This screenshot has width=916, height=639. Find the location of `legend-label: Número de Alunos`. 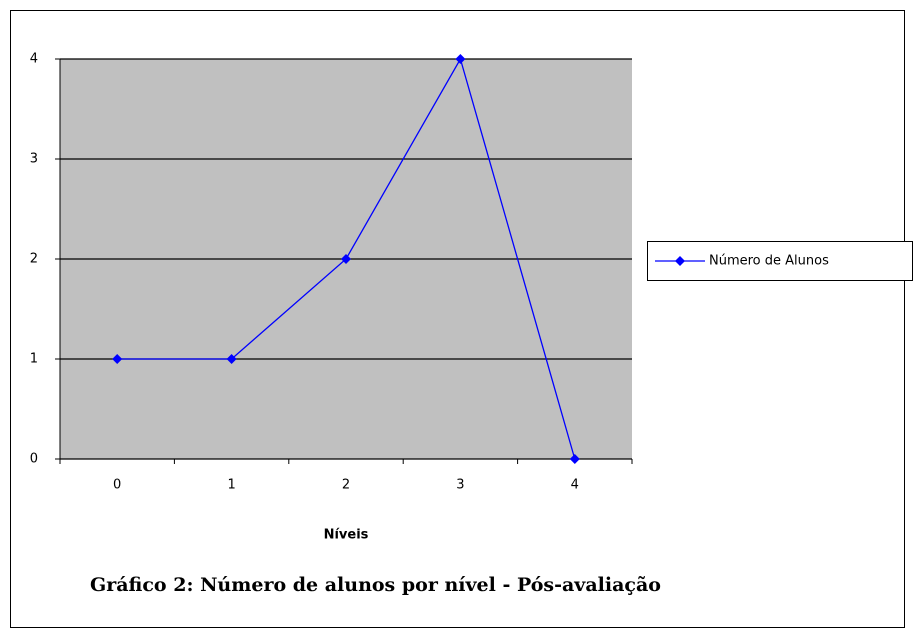

legend-label: Número de Alunos is located at coordinates (769, 261).